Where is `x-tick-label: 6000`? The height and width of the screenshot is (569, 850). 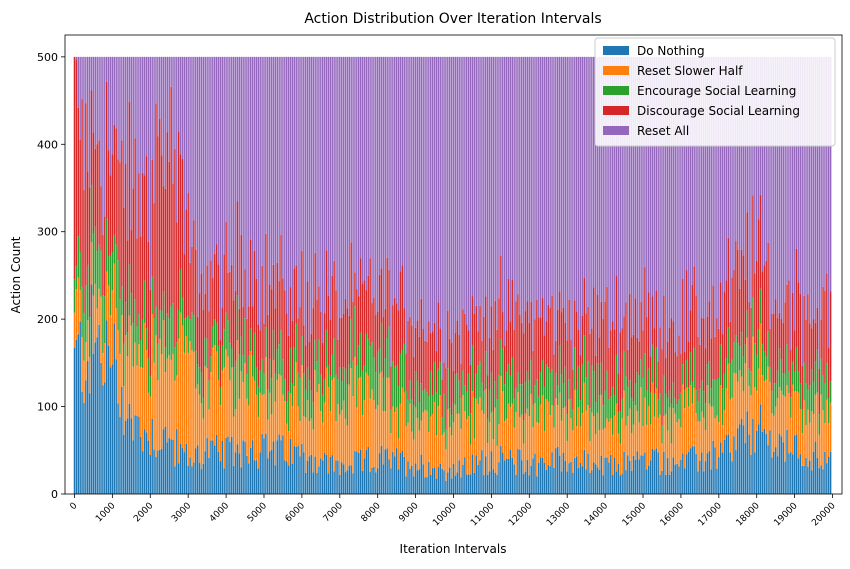 x-tick-label: 6000 is located at coordinates (295, 512).